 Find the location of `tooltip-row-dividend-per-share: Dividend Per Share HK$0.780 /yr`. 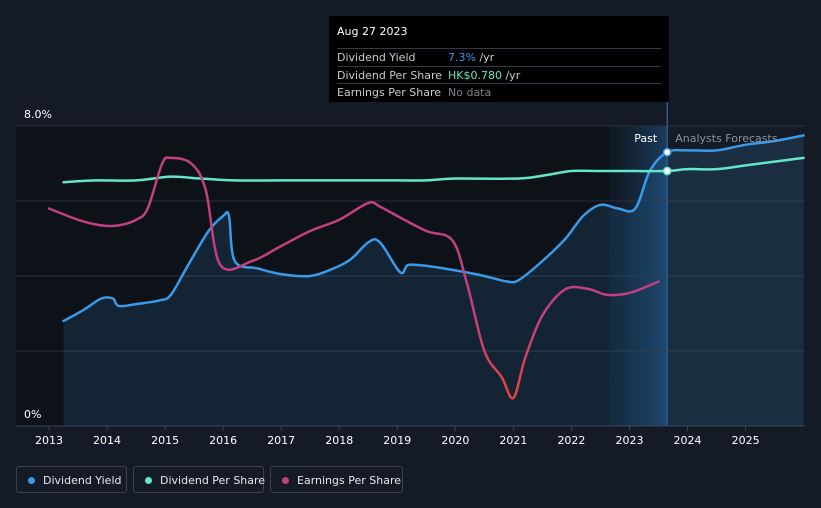

tooltip-row-dividend-per-share: Dividend Per Share HK$0.780 /yr is located at coordinates (499, 75).